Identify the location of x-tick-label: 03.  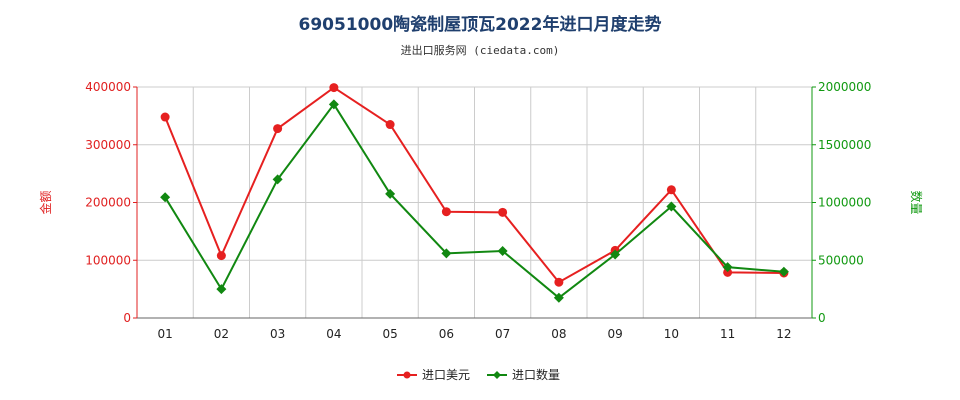
(277, 334).